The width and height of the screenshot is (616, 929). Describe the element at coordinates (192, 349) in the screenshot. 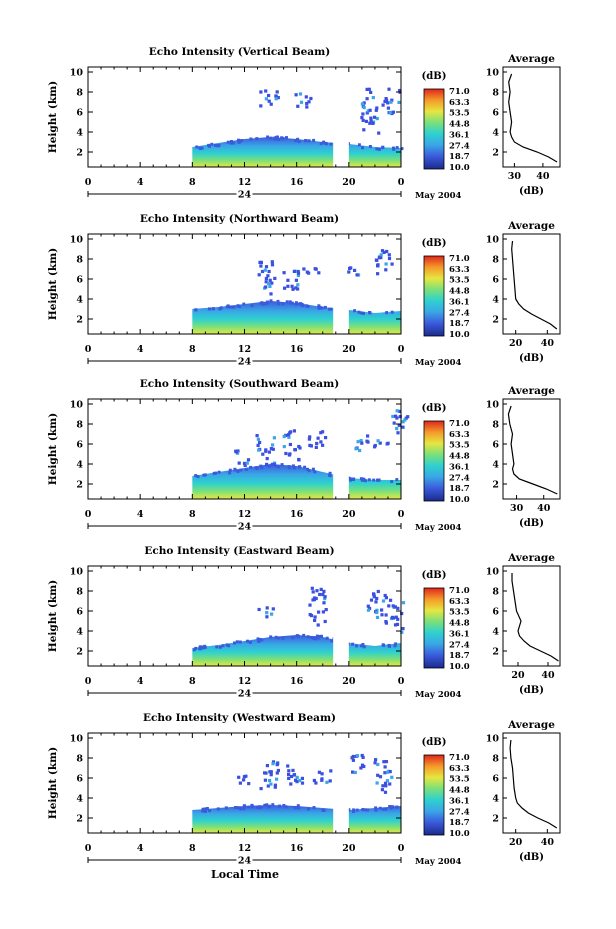

I see `x-tick-label: 8` at that location.